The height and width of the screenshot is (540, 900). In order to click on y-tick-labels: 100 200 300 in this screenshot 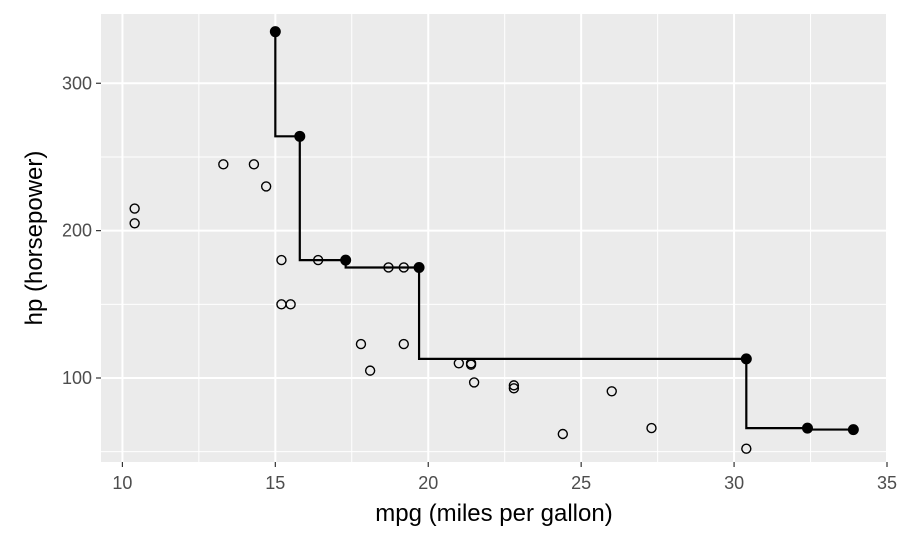, I will do `click(77, 230)`.